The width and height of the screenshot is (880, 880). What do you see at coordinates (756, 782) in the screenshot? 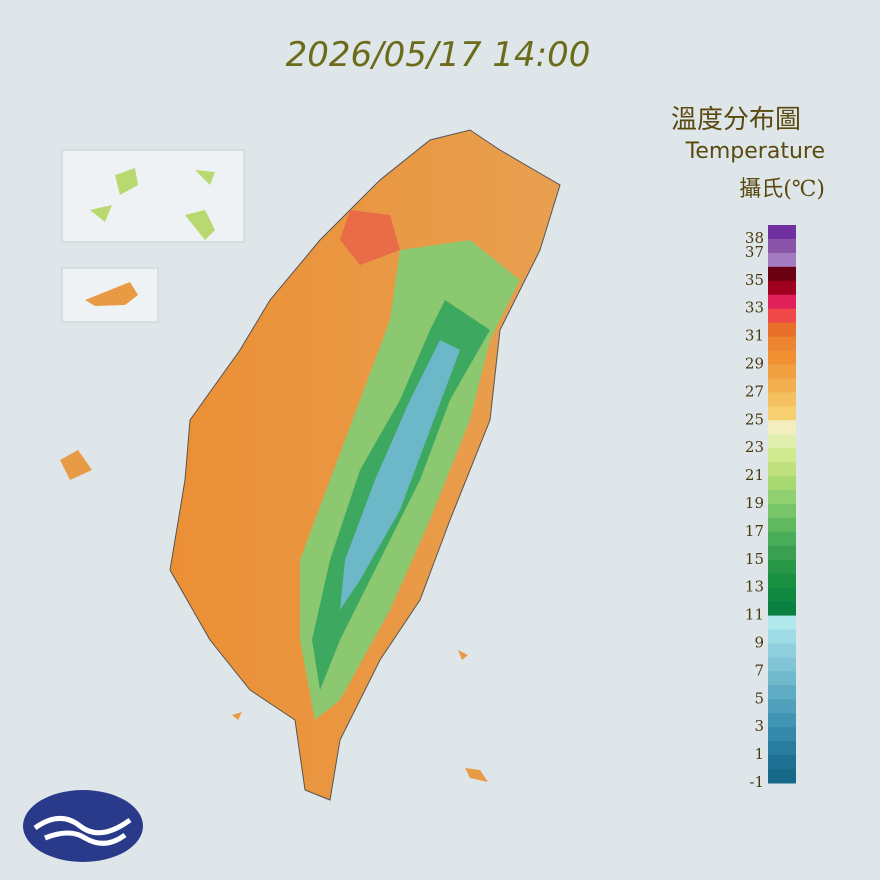
I see `legend-tick-label: -1` at bounding box center [756, 782].